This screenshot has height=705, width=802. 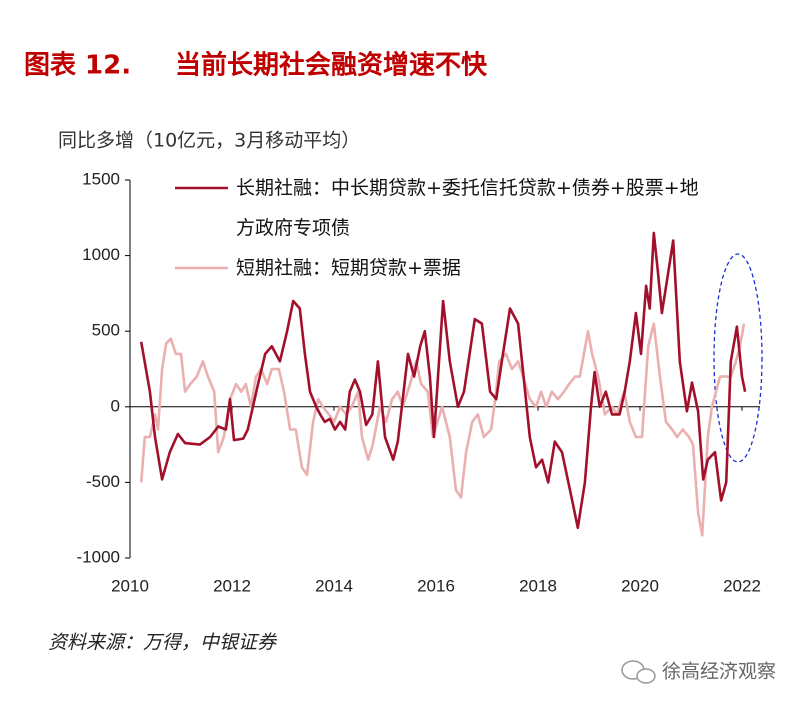 I want to click on chart-subtitle: 当前长期社会融资增速不快, so click(x=331, y=65).